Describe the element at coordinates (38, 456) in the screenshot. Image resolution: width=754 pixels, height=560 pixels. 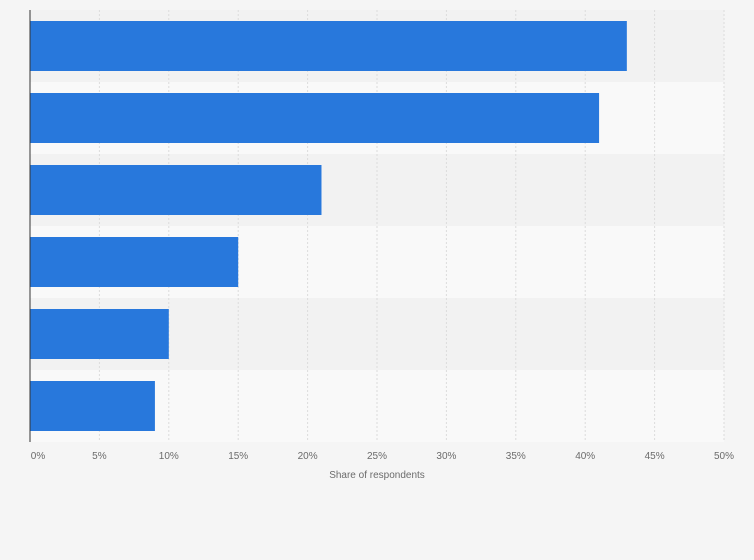
I see `x-tick-label: 0%` at that location.